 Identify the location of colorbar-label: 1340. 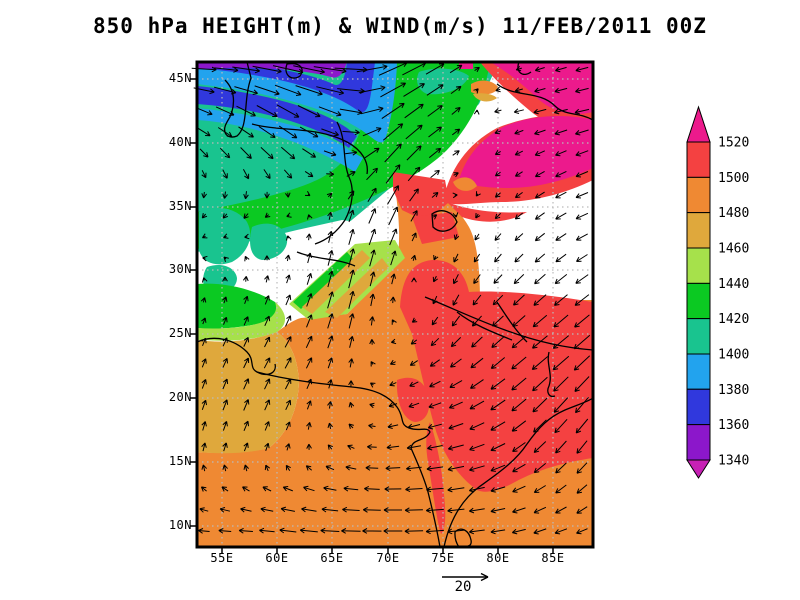
(733, 460).